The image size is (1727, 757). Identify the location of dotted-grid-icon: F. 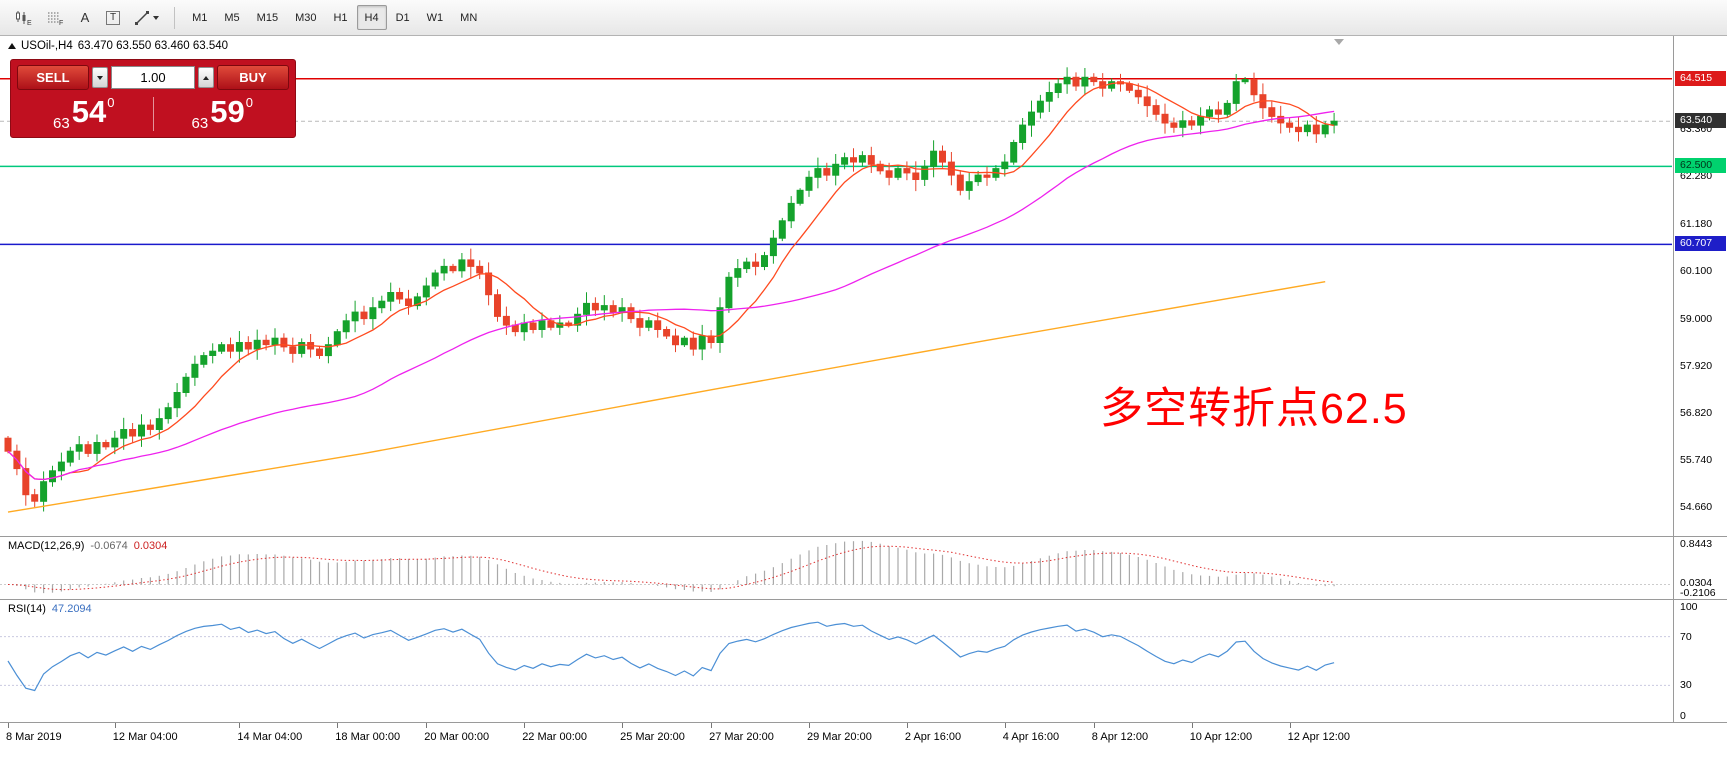
(55, 19).